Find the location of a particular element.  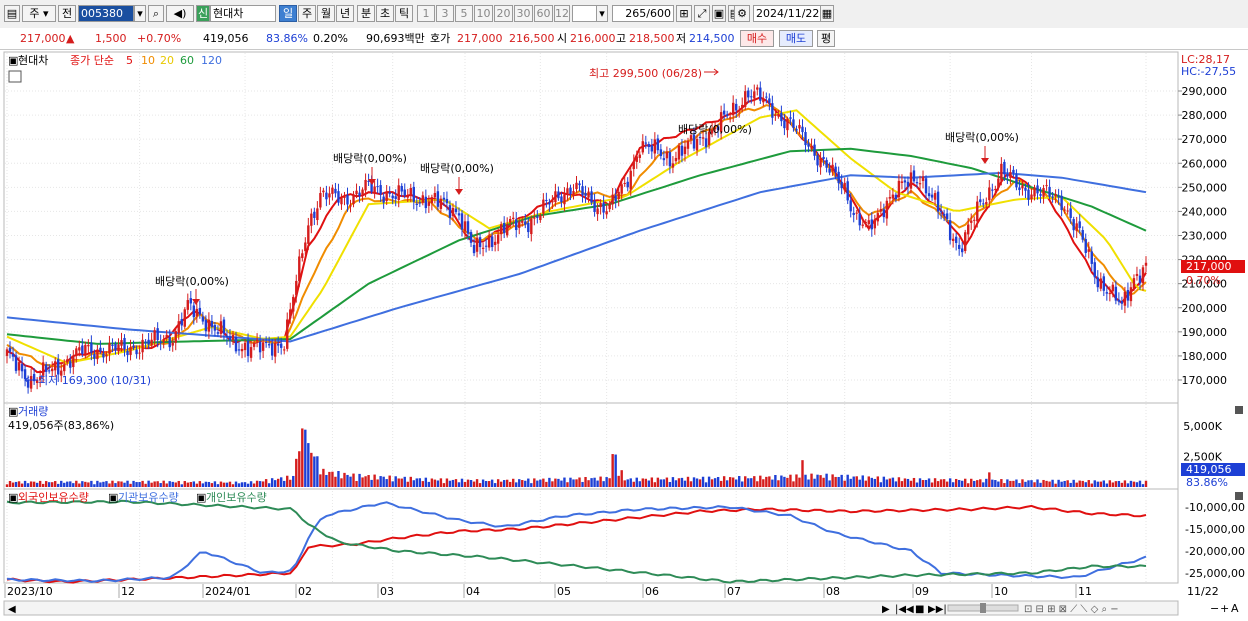

code-dropdown-icon: ▾ is located at coordinates (140, 13).